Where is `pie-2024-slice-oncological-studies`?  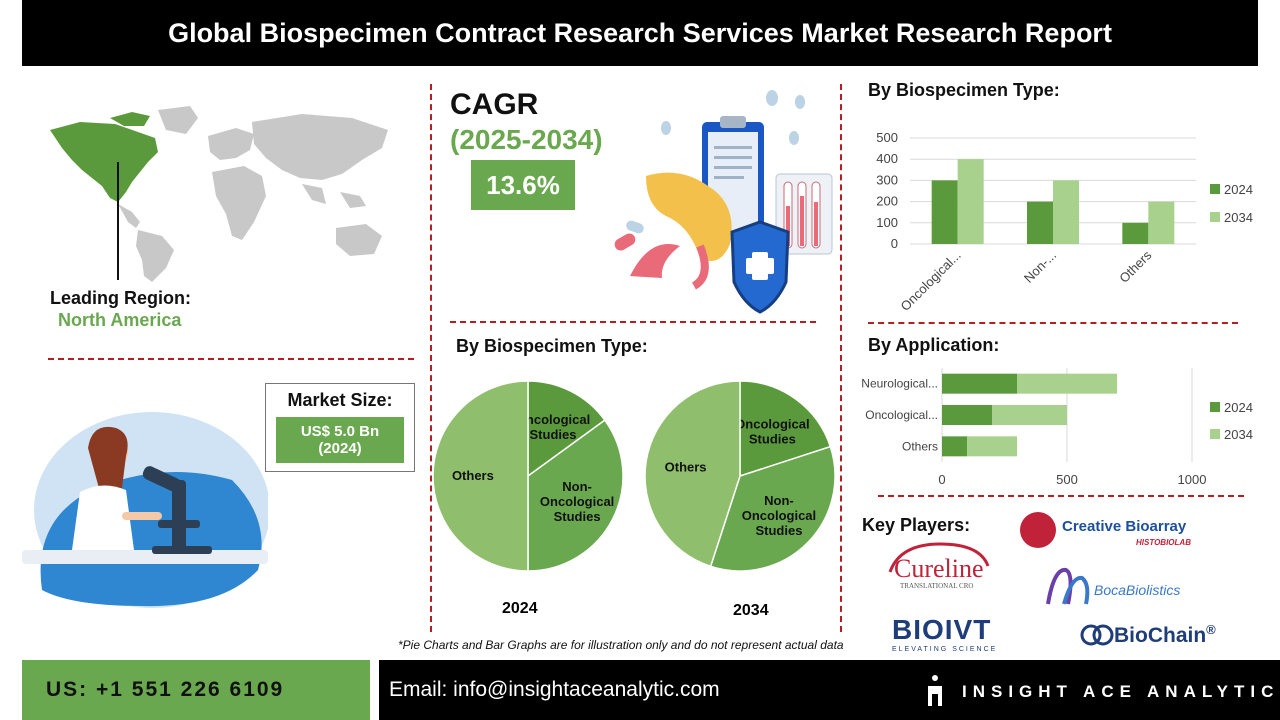
pie-2024-slice-oncological-studies is located at coordinates (566, 429).